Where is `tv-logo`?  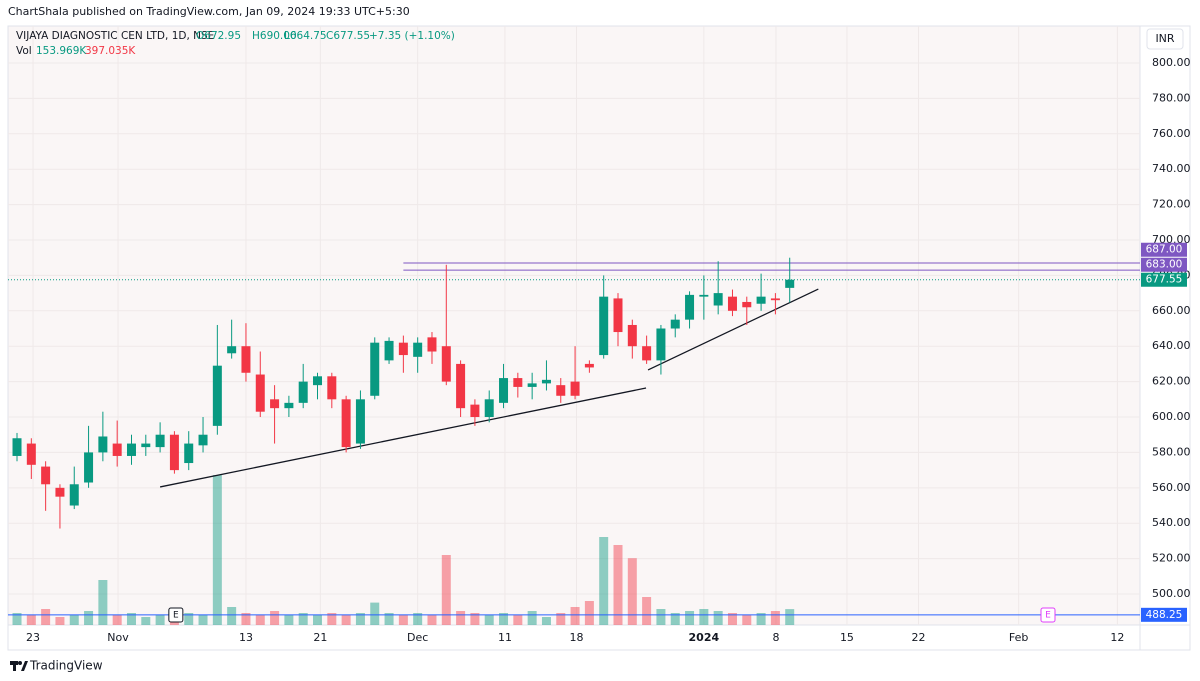 tv-logo is located at coordinates (19, 666).